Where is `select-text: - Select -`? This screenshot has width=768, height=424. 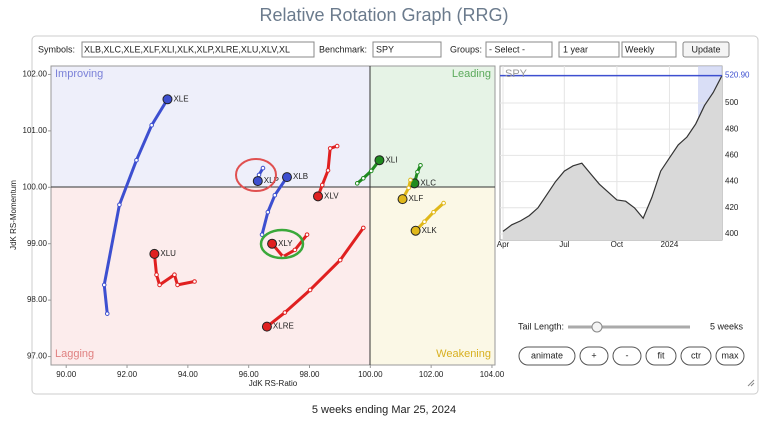 select-text: - Select - is located at coordinates (507, 49).